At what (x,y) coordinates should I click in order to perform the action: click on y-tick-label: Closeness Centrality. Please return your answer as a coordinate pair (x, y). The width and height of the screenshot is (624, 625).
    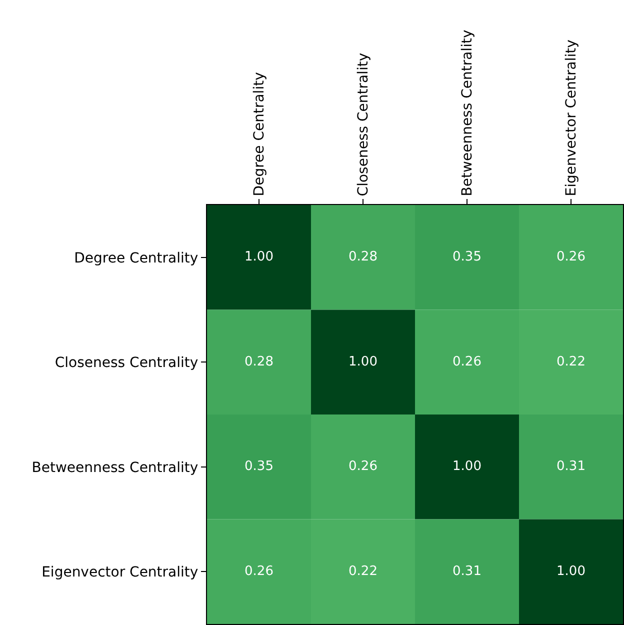
    Looking at the image, I should click on (126, 363).